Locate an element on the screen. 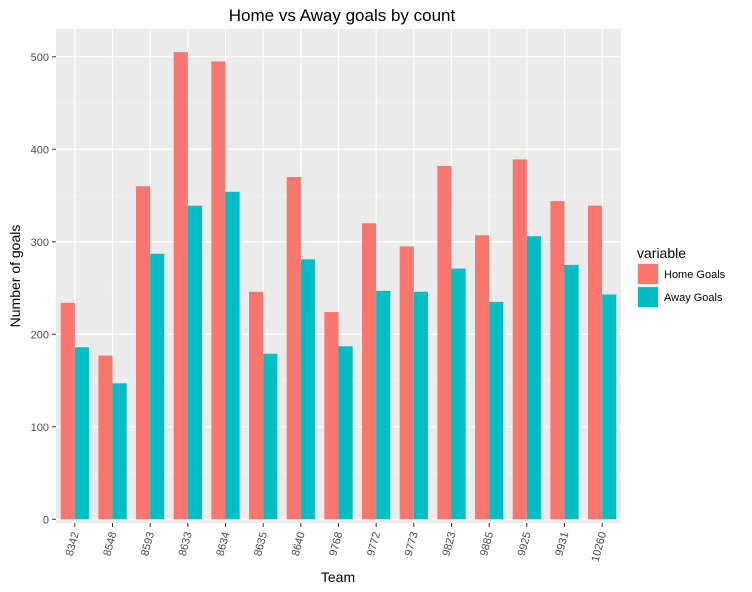 The width and height of the screenshot is (752, 592). y-tick-label: 500 is located at coordinates (40, 58).